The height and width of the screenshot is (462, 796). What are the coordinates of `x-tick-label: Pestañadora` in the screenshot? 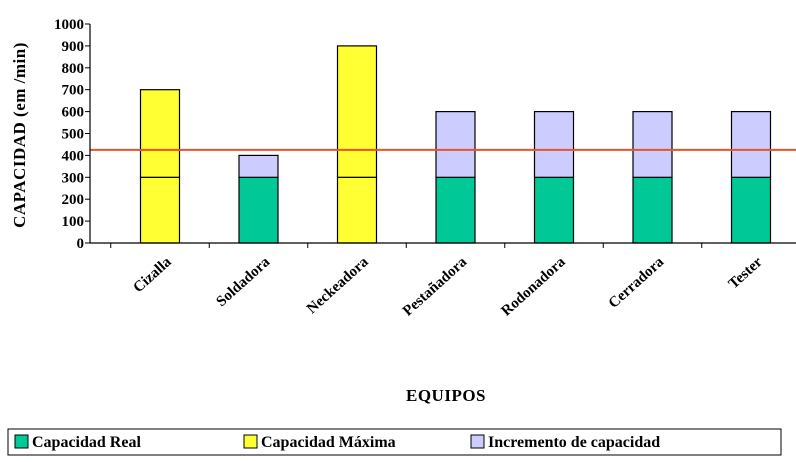 It's located at (435, 287).